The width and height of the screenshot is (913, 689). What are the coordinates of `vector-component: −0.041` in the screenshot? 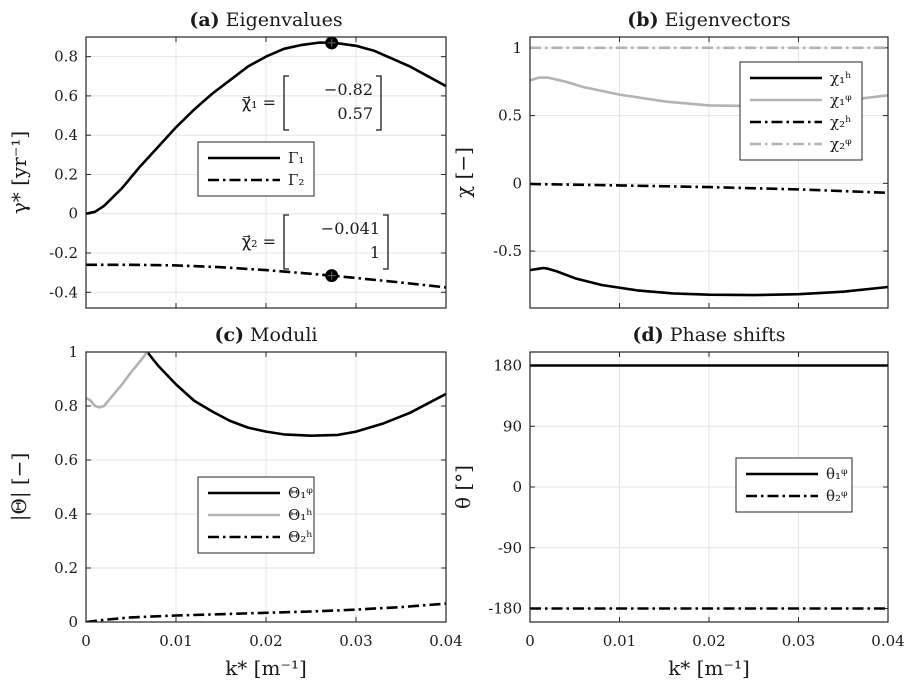 It's located at (350, 228).